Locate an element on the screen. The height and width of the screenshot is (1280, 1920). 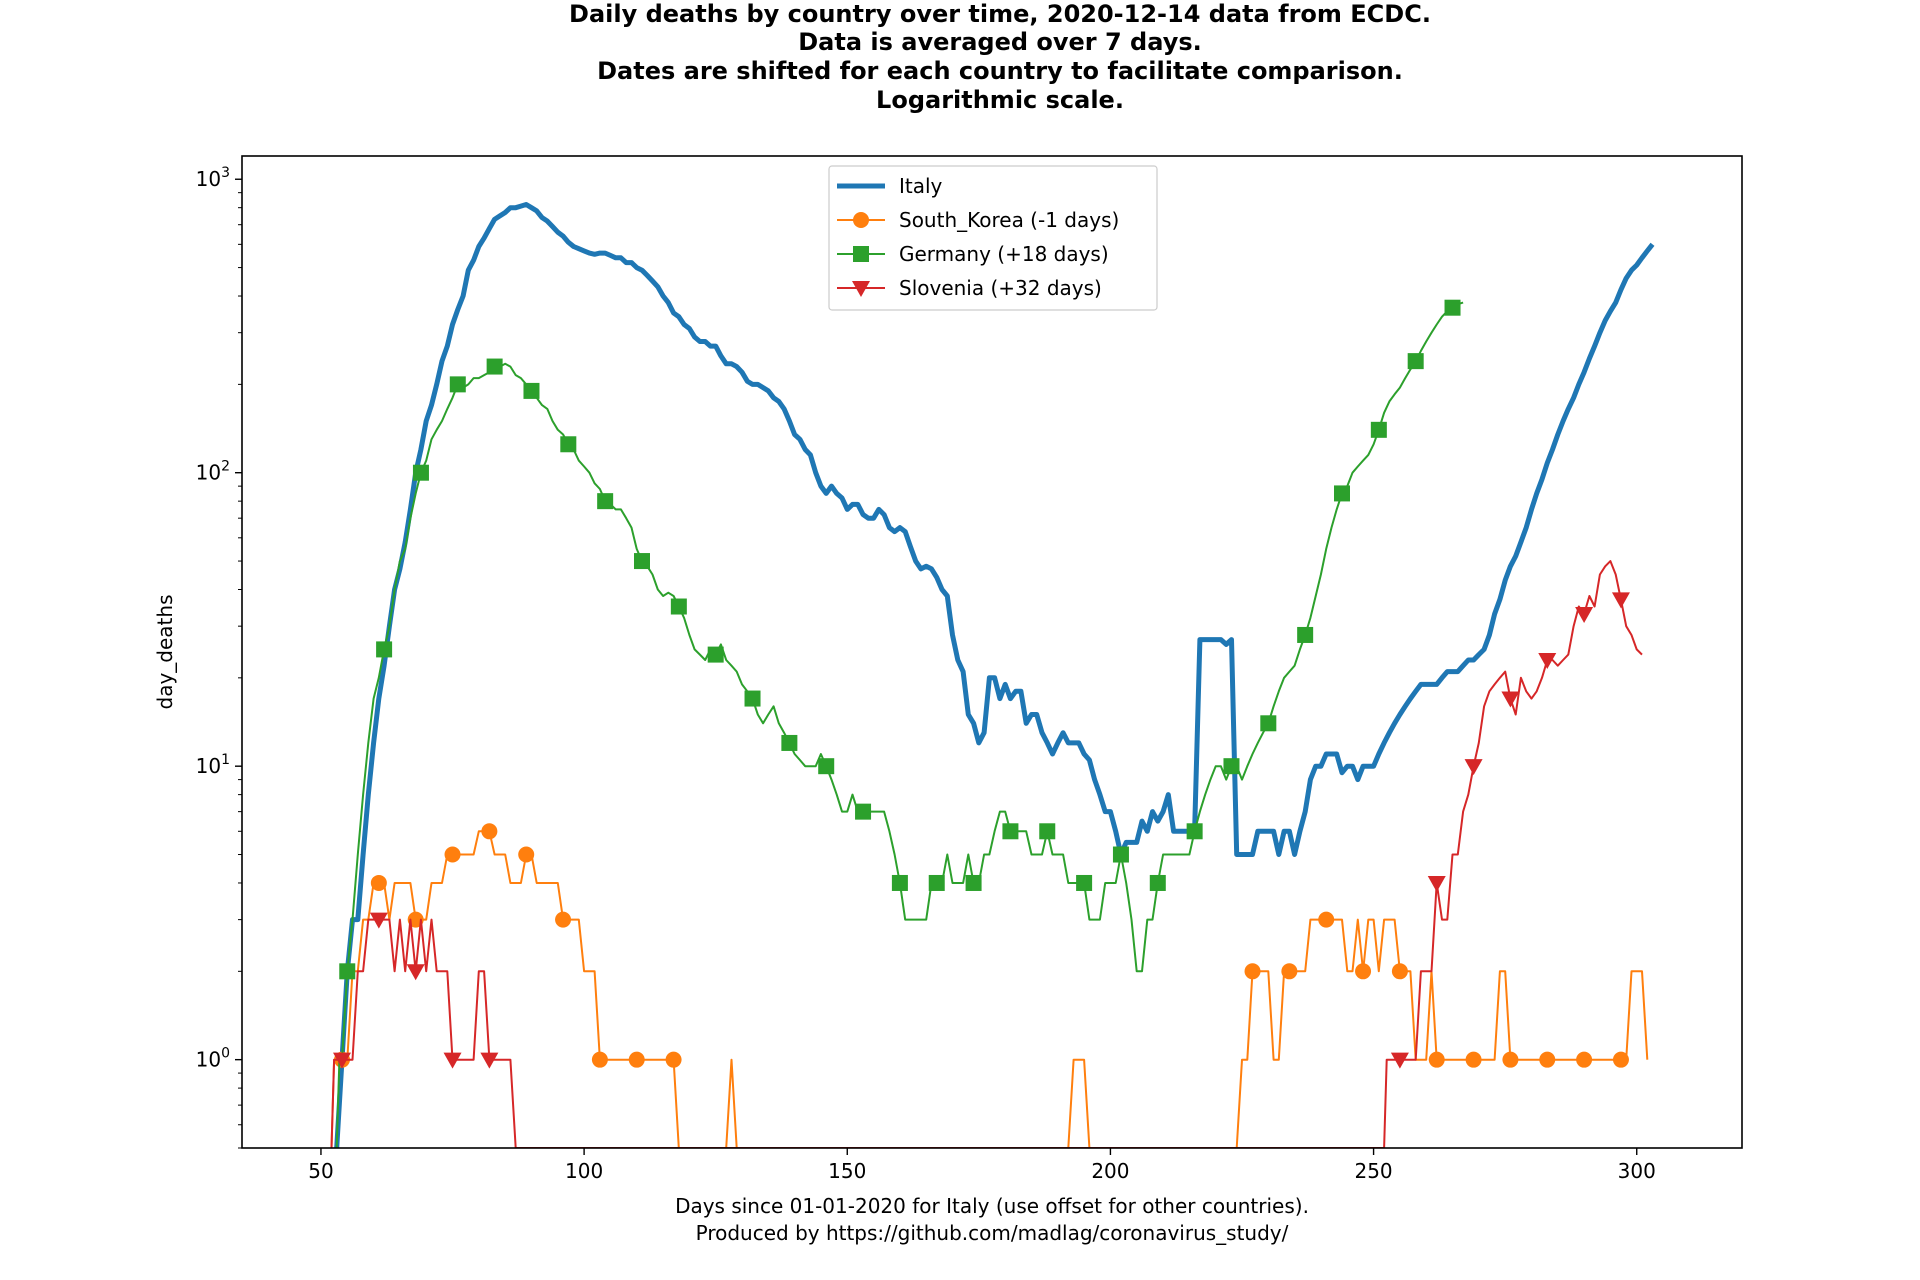
x-tick-label: 150 is located at coordinates (847, 1171).